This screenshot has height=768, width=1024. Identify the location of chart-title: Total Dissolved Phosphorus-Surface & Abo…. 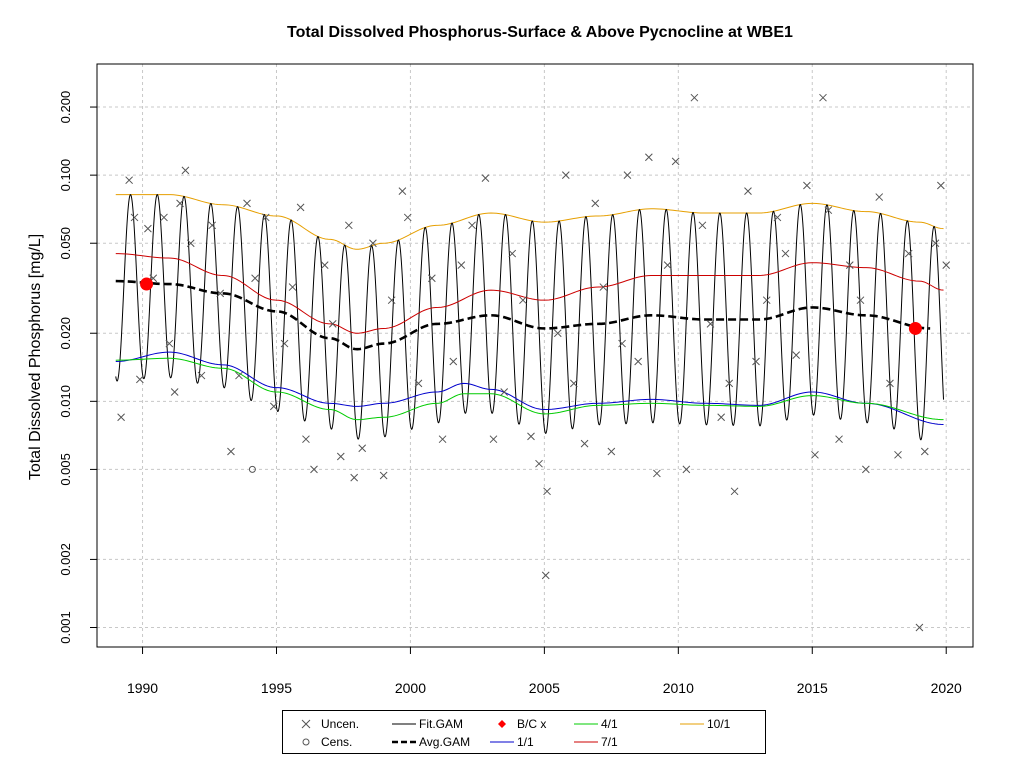
(540, 32).